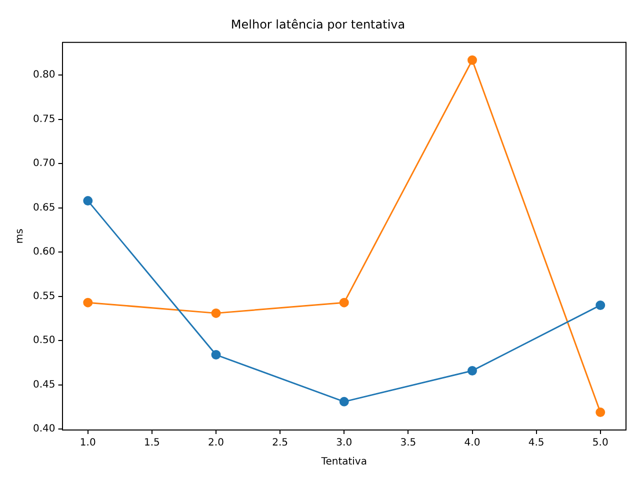 This screenshot has height=480, width=640. I want to click on x-tick-label: 5.0, so click(600, 443).